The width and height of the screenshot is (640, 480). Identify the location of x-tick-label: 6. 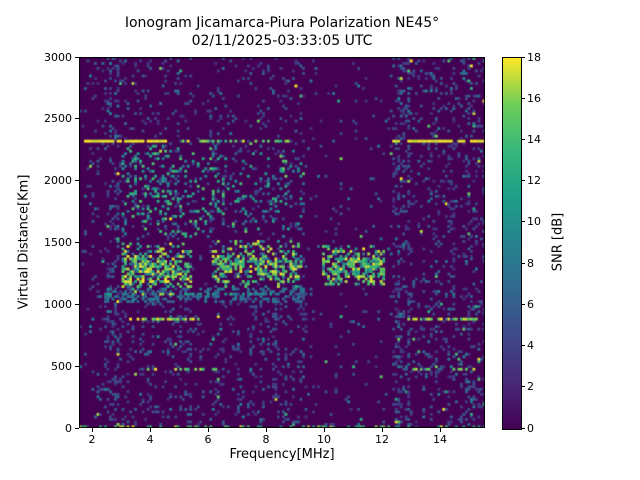
(208, 439).